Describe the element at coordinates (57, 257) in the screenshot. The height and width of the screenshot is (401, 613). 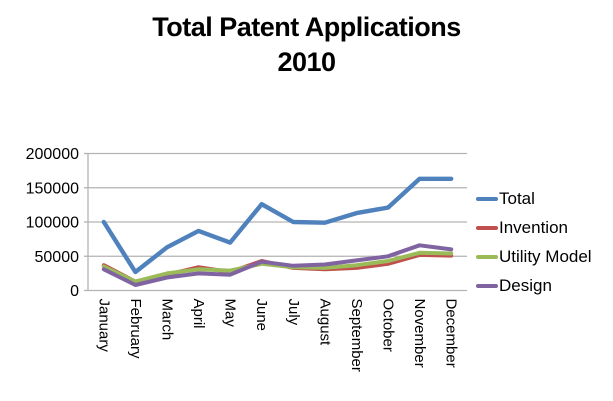
I see `y-axis-tick-label: 50000` at that location.